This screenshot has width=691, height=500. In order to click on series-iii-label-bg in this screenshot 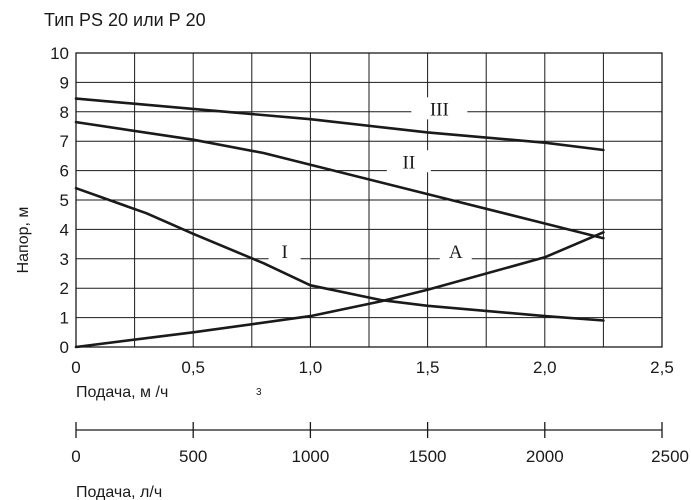, I will do `click(439, 108)`.